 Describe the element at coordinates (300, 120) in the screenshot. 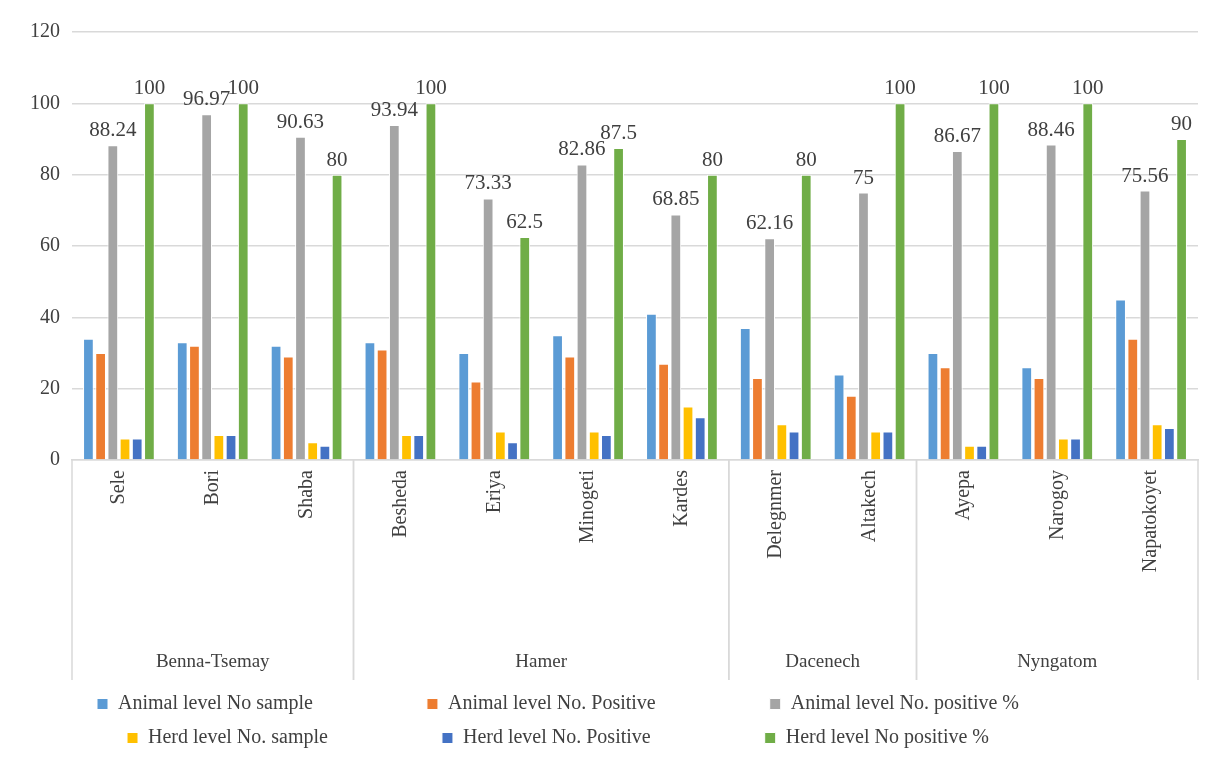

I see `data-label: 90.63` at that location.